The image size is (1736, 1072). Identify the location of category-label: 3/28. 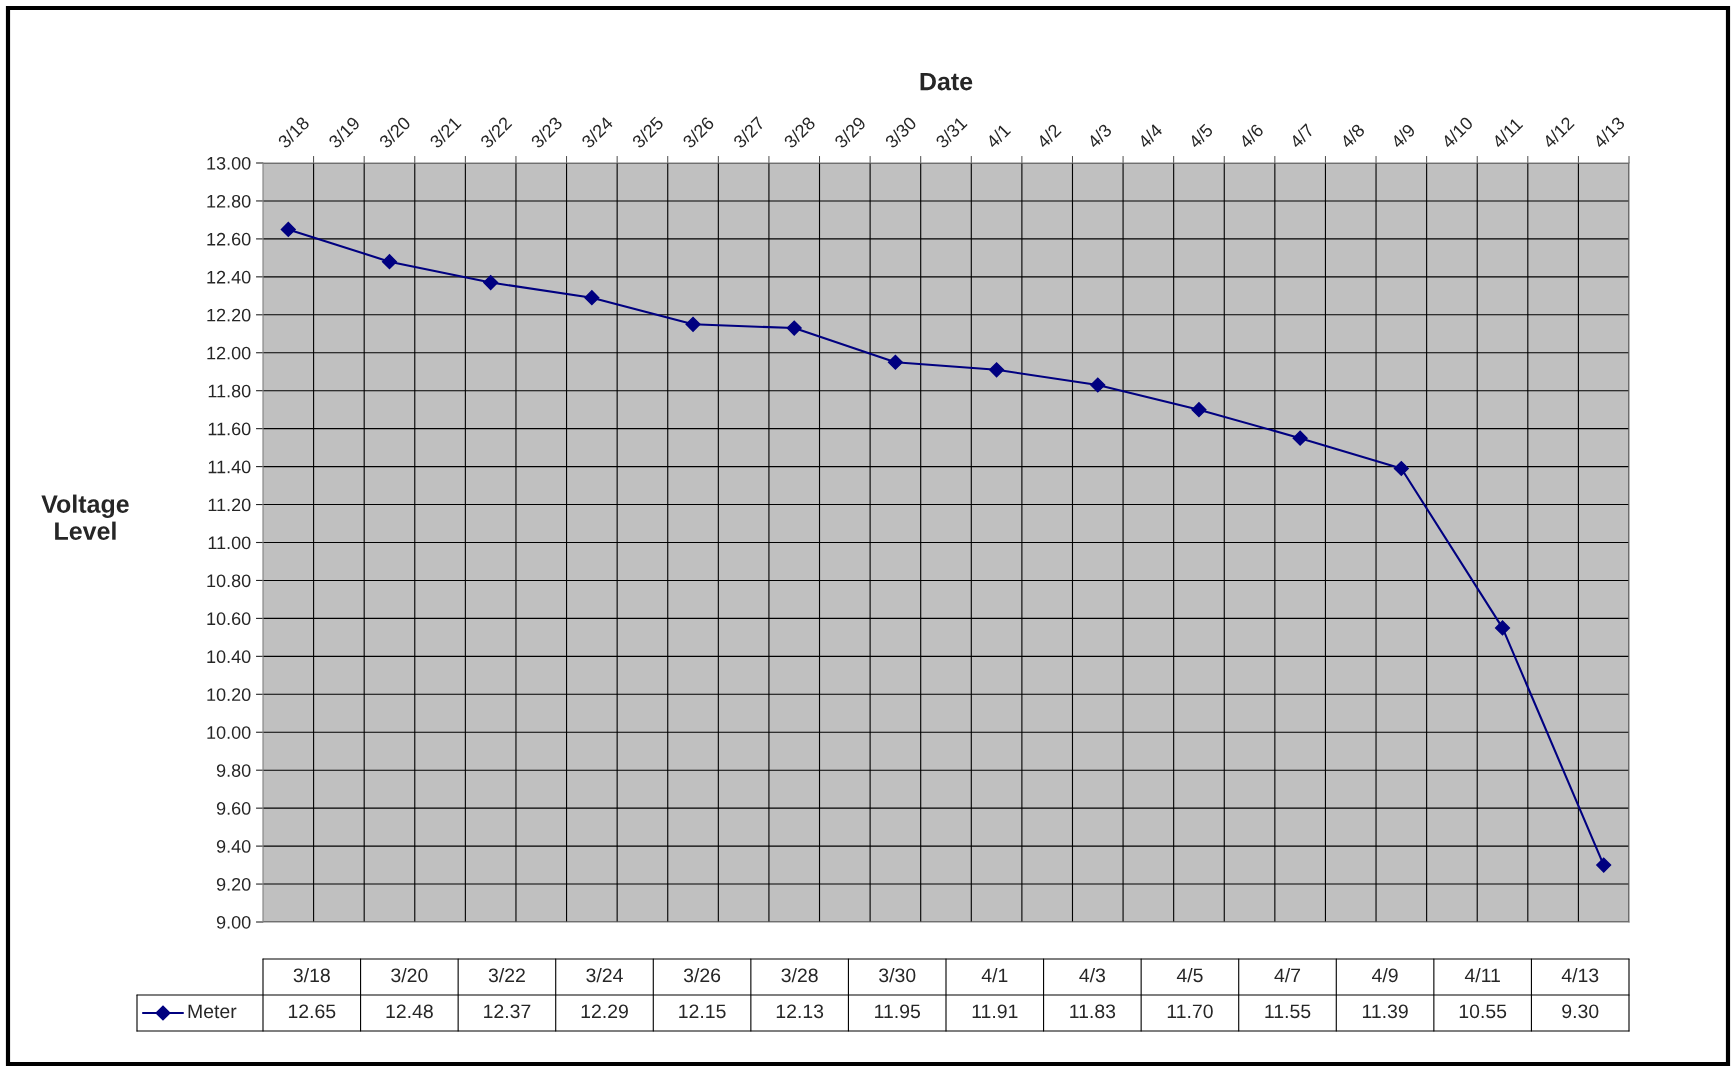
(799, 975).